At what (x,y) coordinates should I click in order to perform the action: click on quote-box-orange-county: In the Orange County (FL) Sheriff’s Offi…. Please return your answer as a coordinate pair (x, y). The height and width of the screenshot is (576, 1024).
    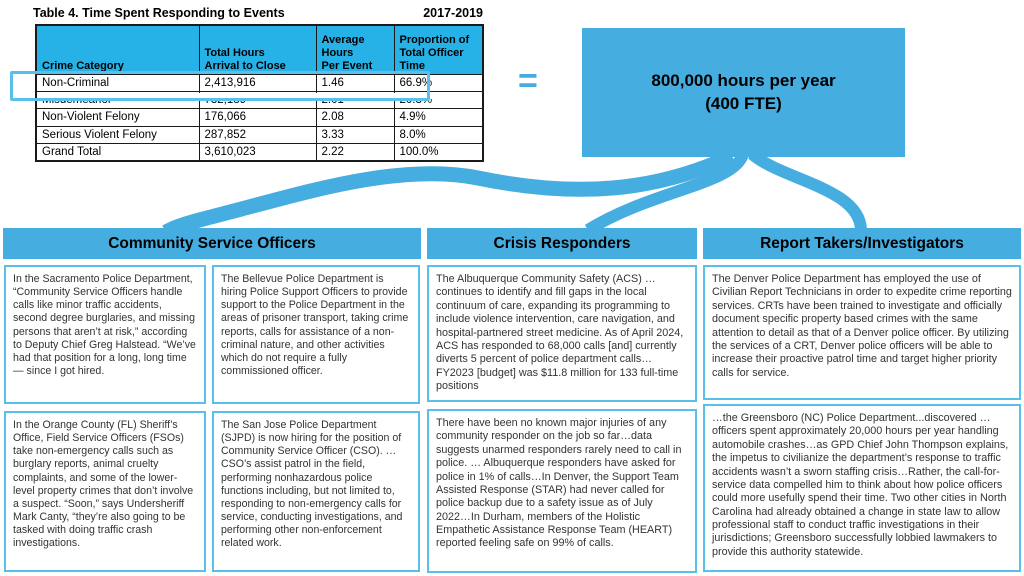
    Looking at the image, I should click on (105, 491).